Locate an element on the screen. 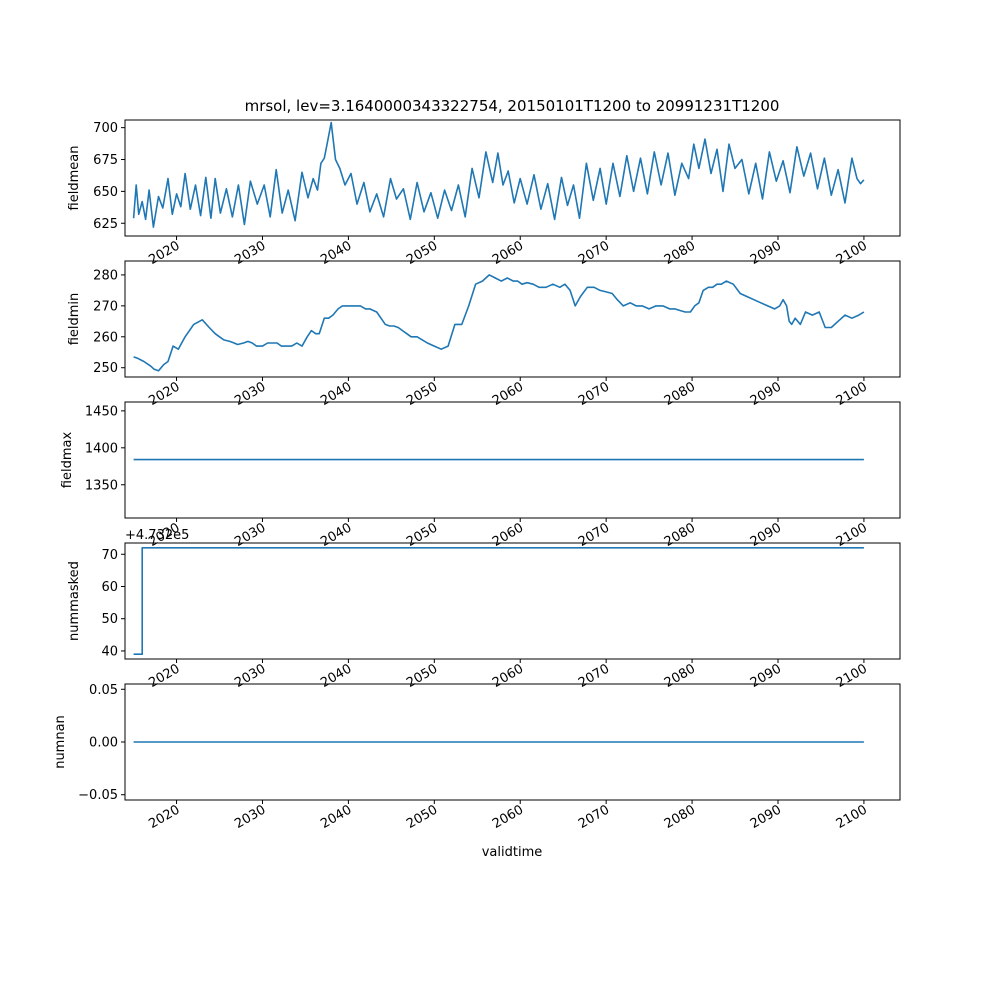 The height and width of the screenshot is (1000, 1000). y-tick-label: 650 is located at coordinates (105, 192).